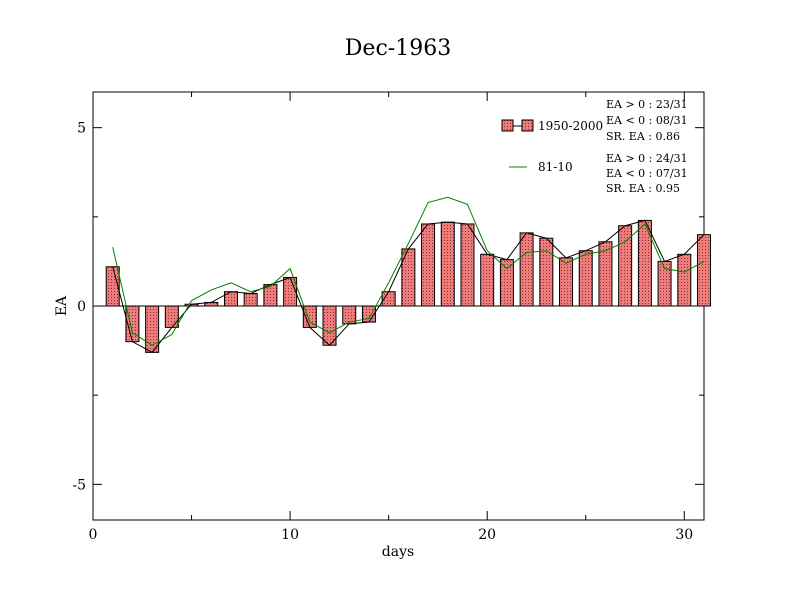  I want to click on legend-stat-bar-positive: EA > 0 : 23/31, so click(647, 104).